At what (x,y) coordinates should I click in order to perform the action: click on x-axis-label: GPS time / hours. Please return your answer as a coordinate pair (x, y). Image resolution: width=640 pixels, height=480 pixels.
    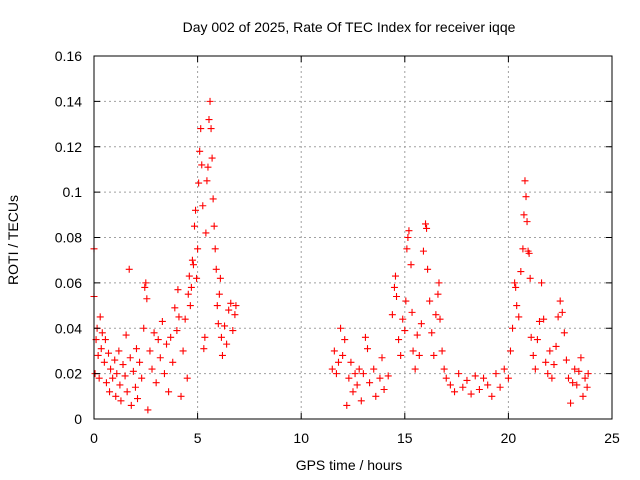
    Looking at the image, I should click on (349, 465).